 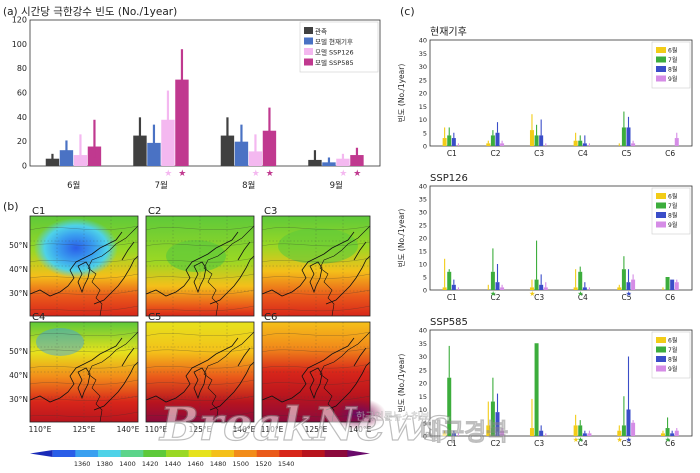 I want to click on panel-a-title: (a) 시간당 극한강수 빈도 (No./1year), so click(x=90, y=12).